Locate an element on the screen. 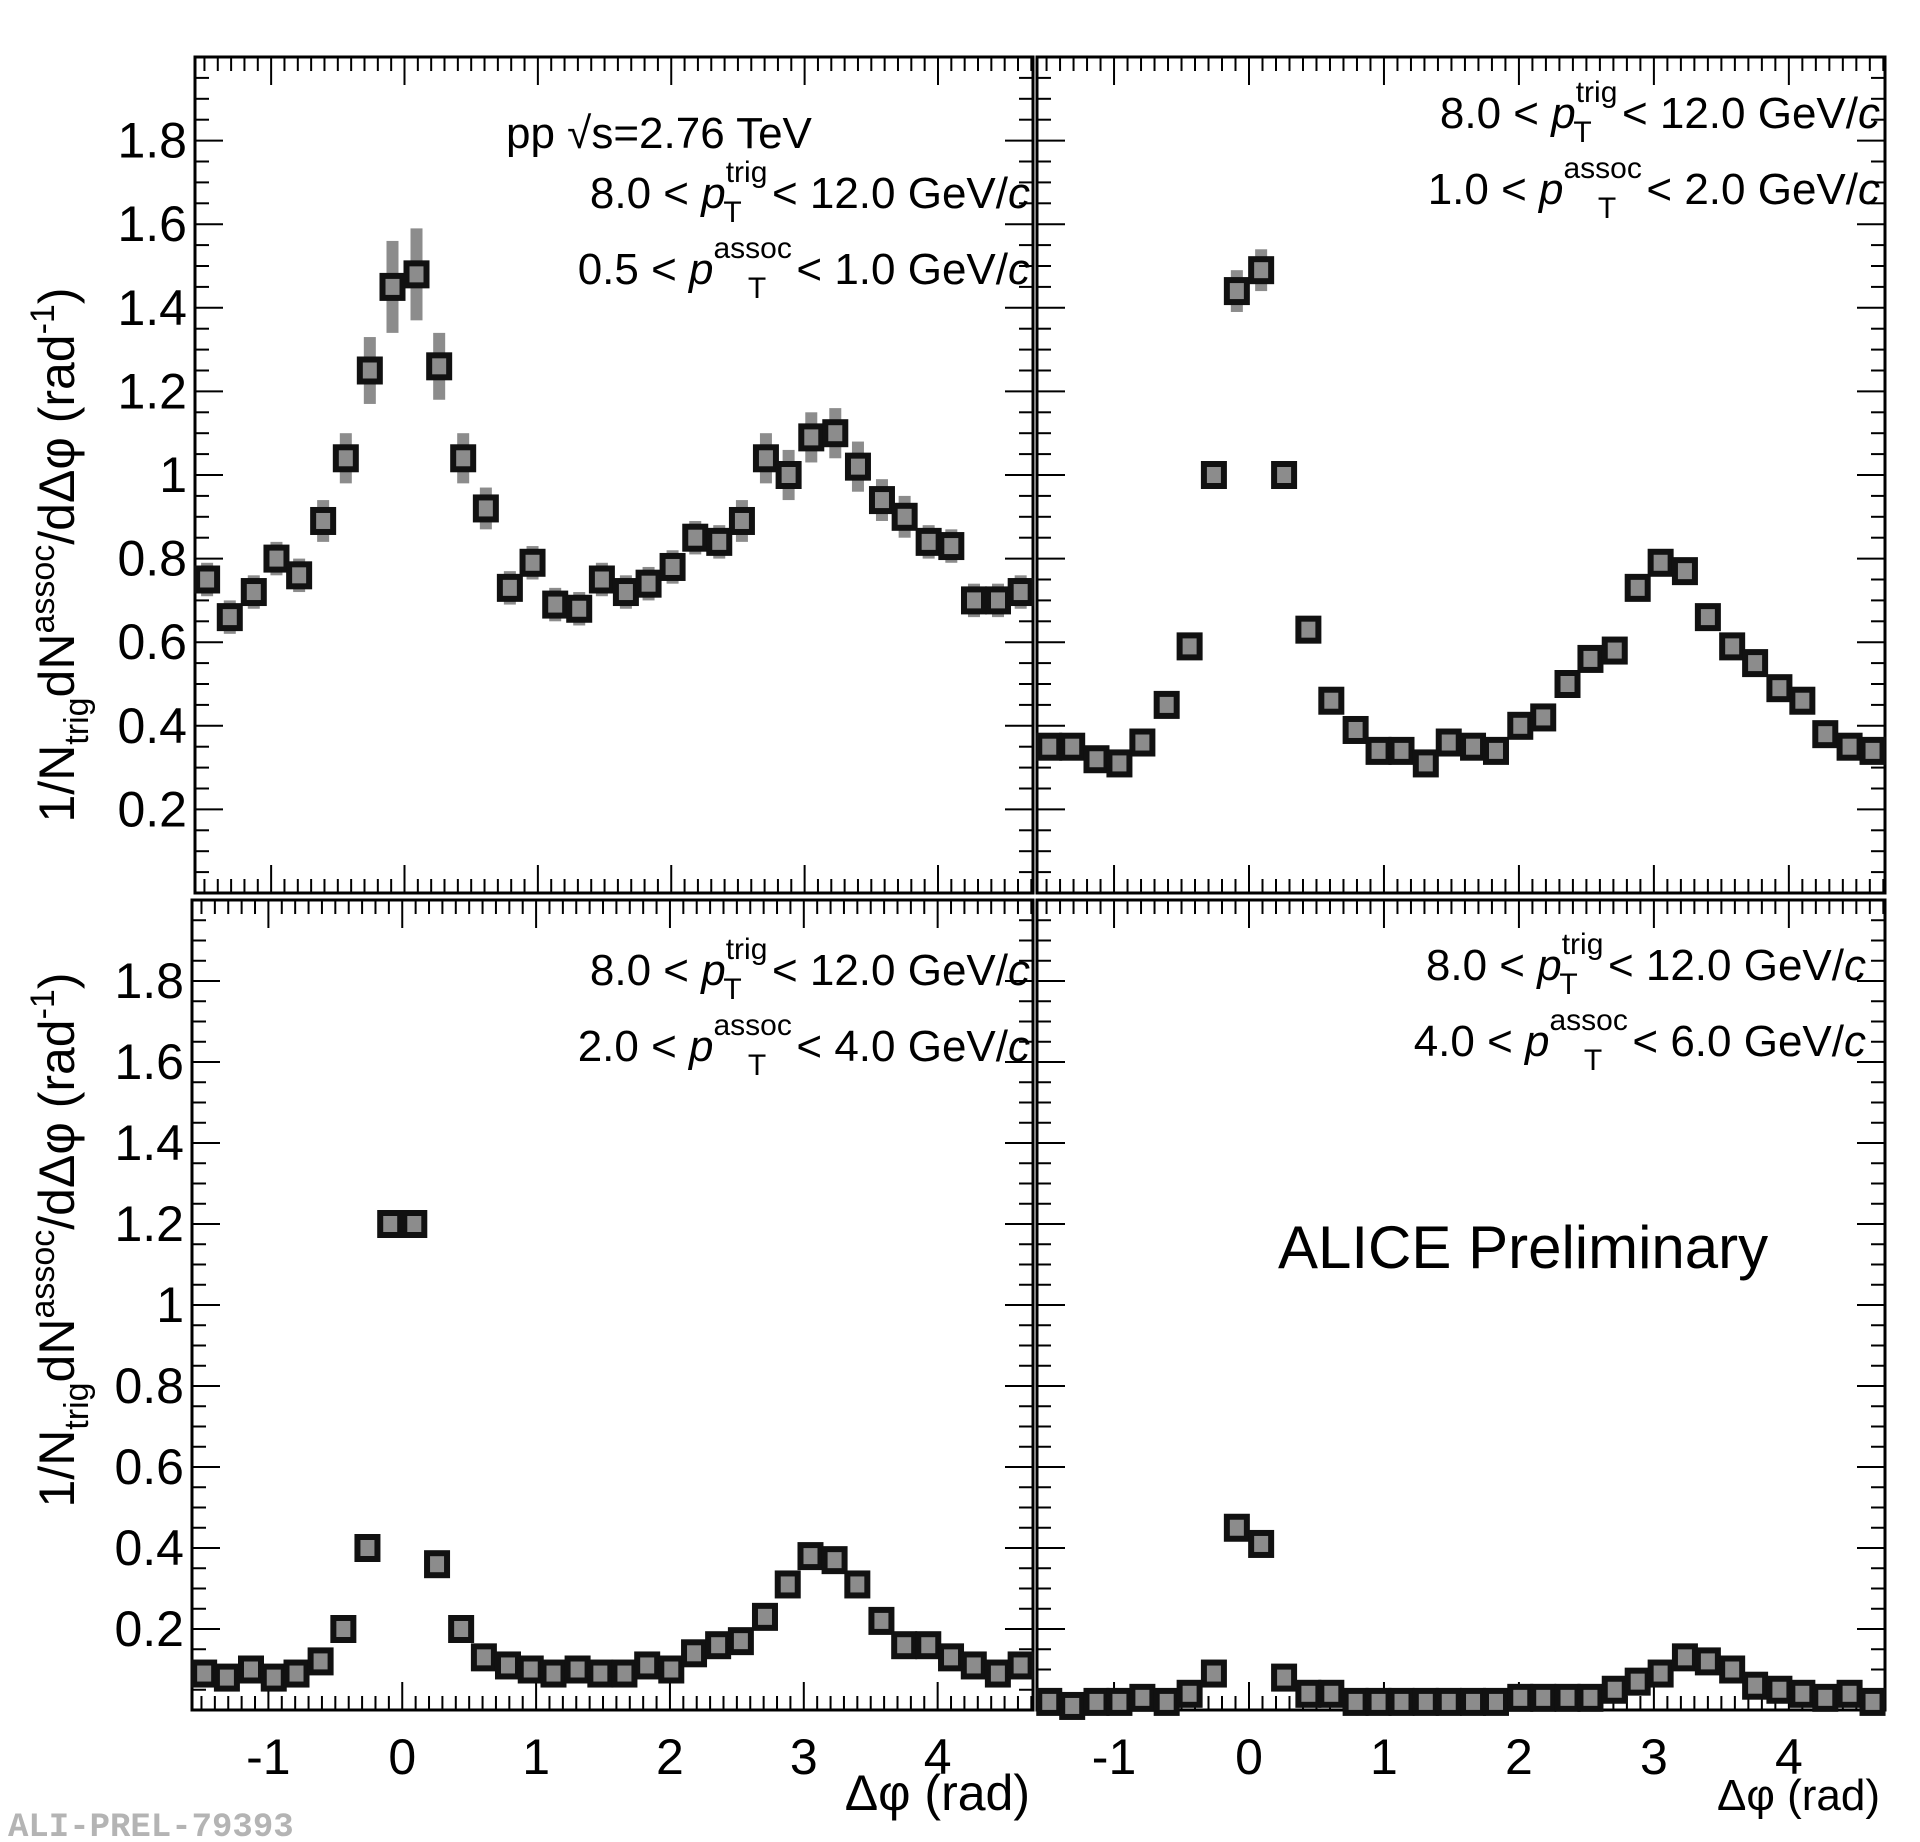 Image resolution: width=1920 pixels, height=1842 pixels. pt-range-label: 0.5 < passoc T < 1.0 GeV/c is located at coordinates (804, 268).